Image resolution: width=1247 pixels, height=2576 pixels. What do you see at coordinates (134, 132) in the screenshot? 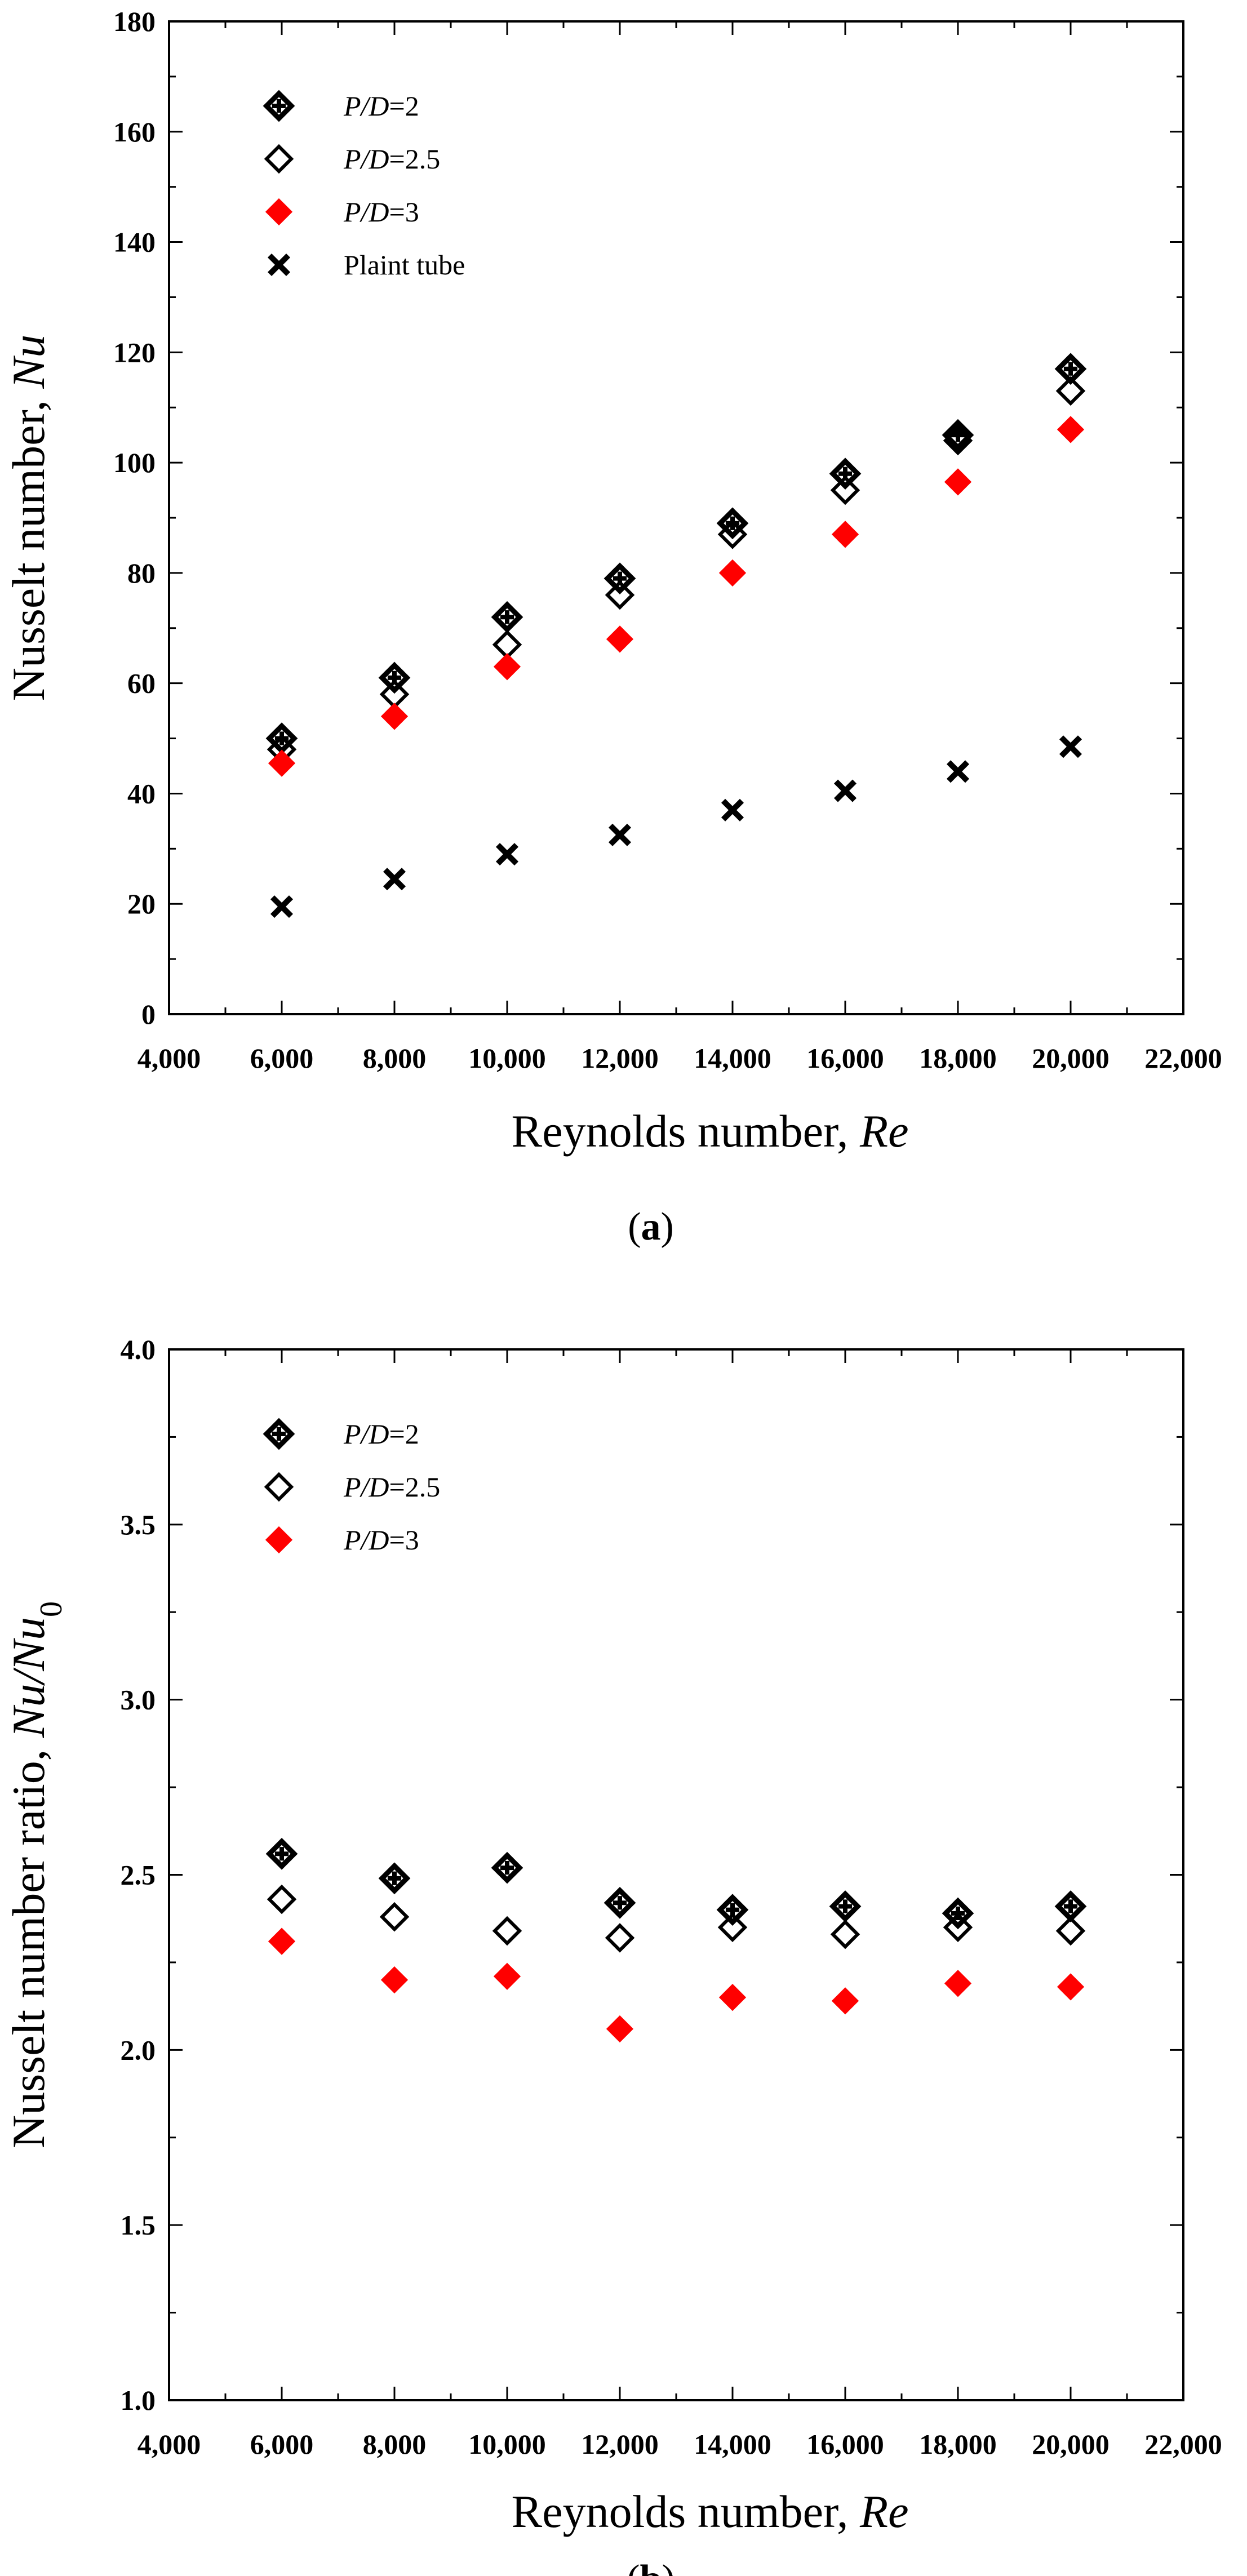
I see `y-tick-label: 160` at bounding box center [134, 132].